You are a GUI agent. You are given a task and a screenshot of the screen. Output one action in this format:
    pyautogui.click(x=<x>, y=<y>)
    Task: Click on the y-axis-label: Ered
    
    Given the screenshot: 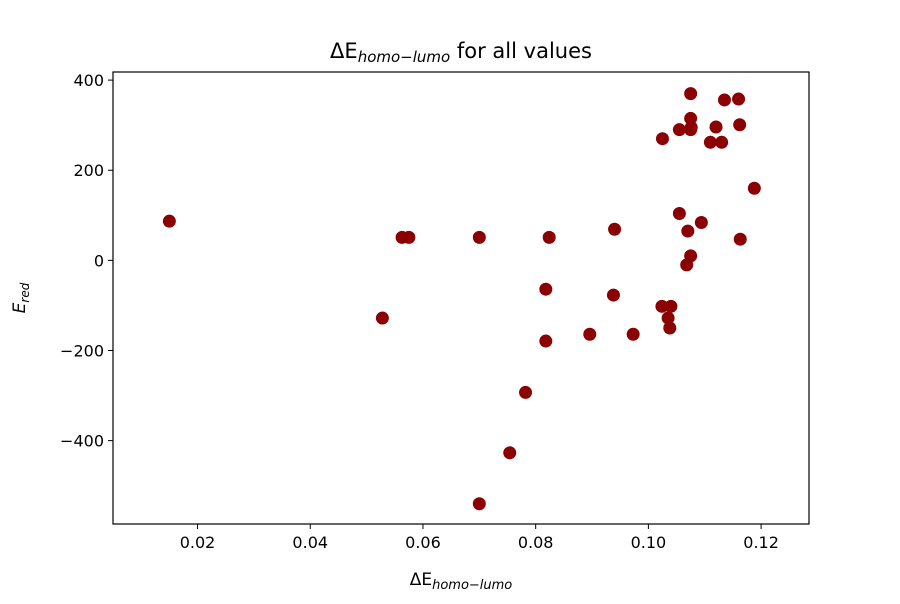 What is the action you would take?
    pyautogui.click(x=21, y=297)
    